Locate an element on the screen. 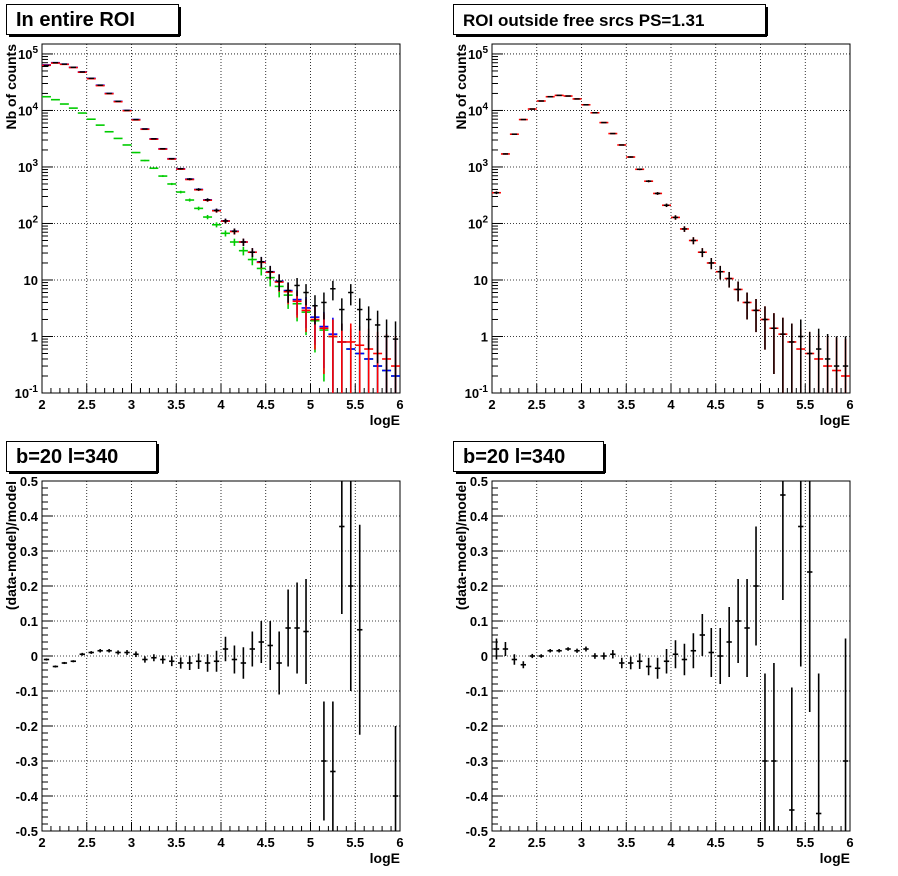 This screenshot has width=898, height=876. chart-title: In entire ROI is located at coordinates (75, 20).